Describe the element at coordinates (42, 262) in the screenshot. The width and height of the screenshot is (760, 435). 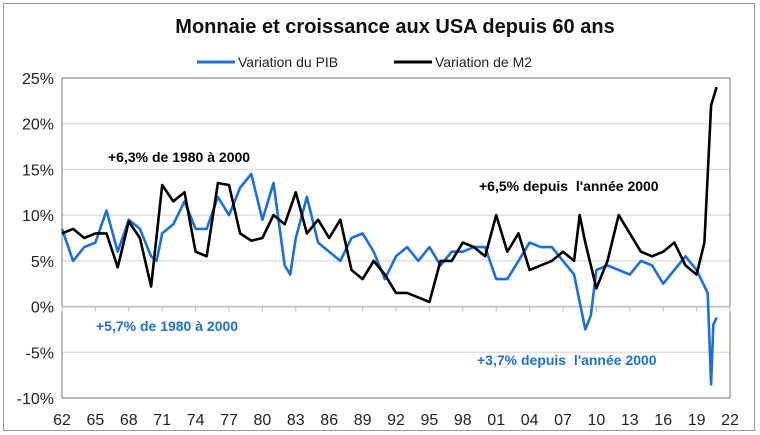
I see `y-tick-label: 5%` at that location.